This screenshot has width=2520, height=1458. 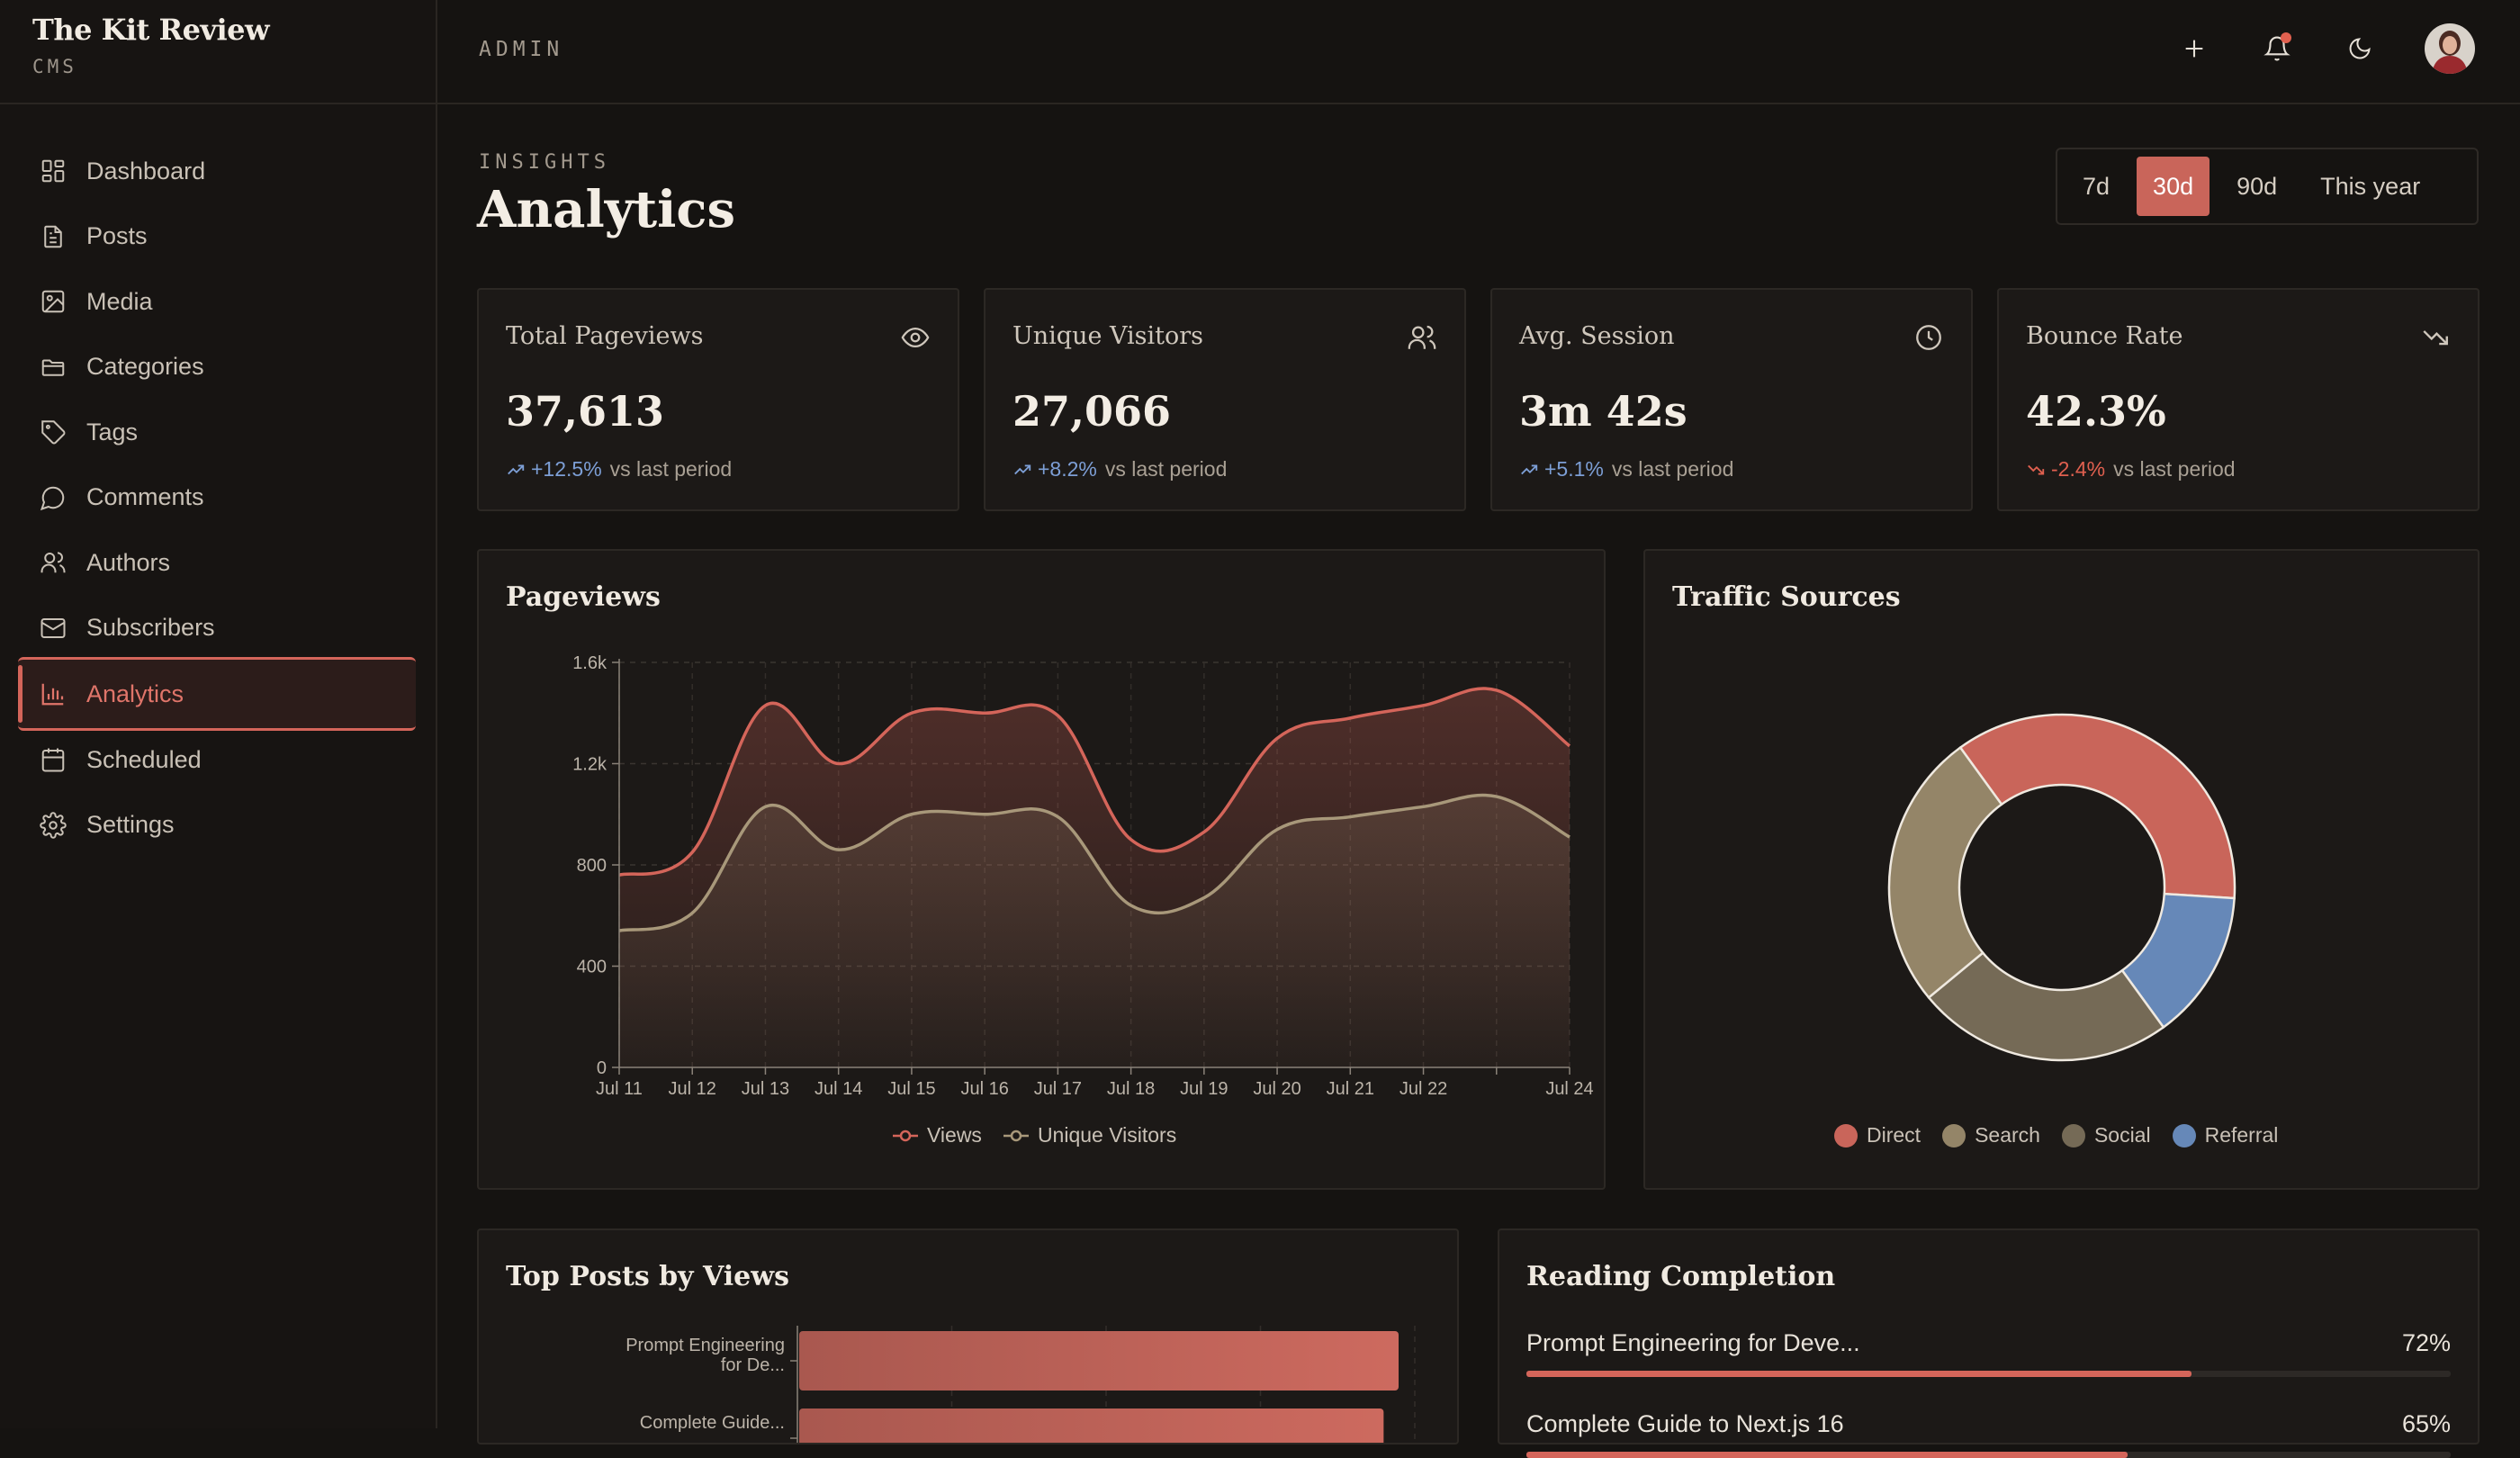 I want to click on notifications-button, so click(x=2277, y=49).